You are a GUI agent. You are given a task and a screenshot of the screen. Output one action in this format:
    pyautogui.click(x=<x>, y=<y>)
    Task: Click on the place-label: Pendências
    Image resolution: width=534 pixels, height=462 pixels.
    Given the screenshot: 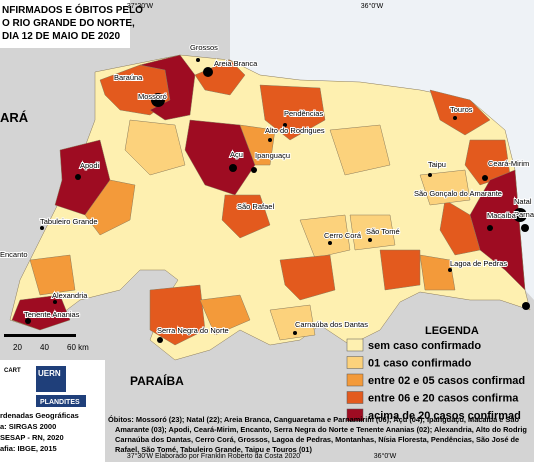 What is the action you would take?
    pyautogui.click(x=303, y=113)
    